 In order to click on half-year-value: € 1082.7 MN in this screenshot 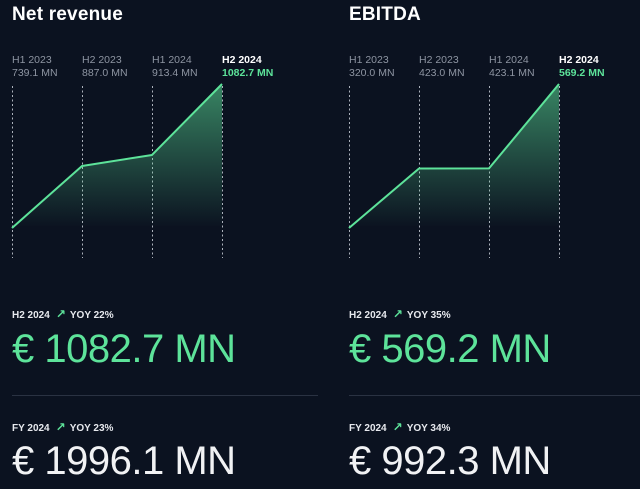, I will do `click(124, 349)`.